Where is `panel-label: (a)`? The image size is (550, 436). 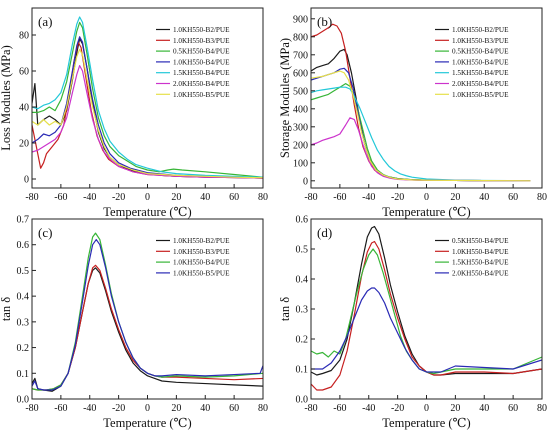 panel-label: (a) is located at coordinates (45, 21).